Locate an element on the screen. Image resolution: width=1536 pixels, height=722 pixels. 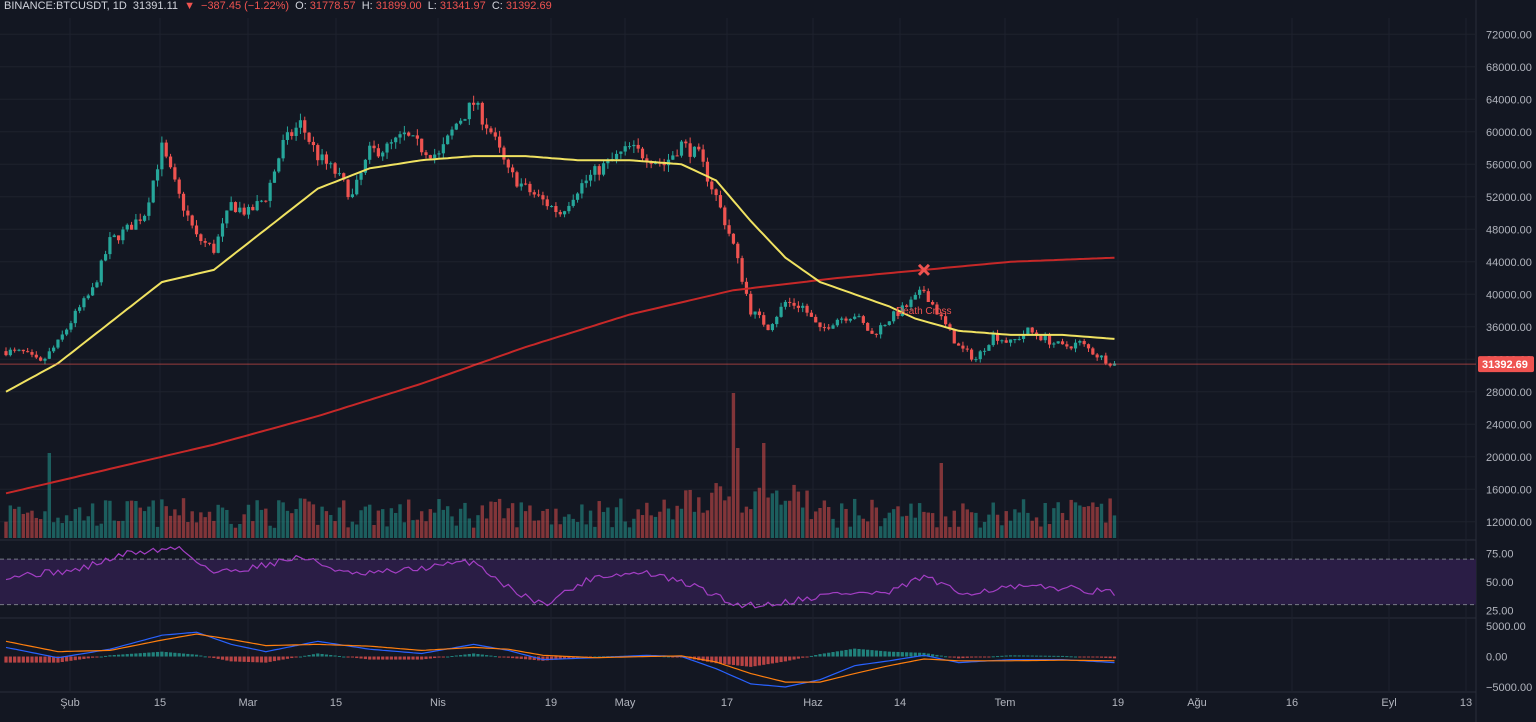
price-tick-label: 44000.00 is located at coordinates (1509, 263).